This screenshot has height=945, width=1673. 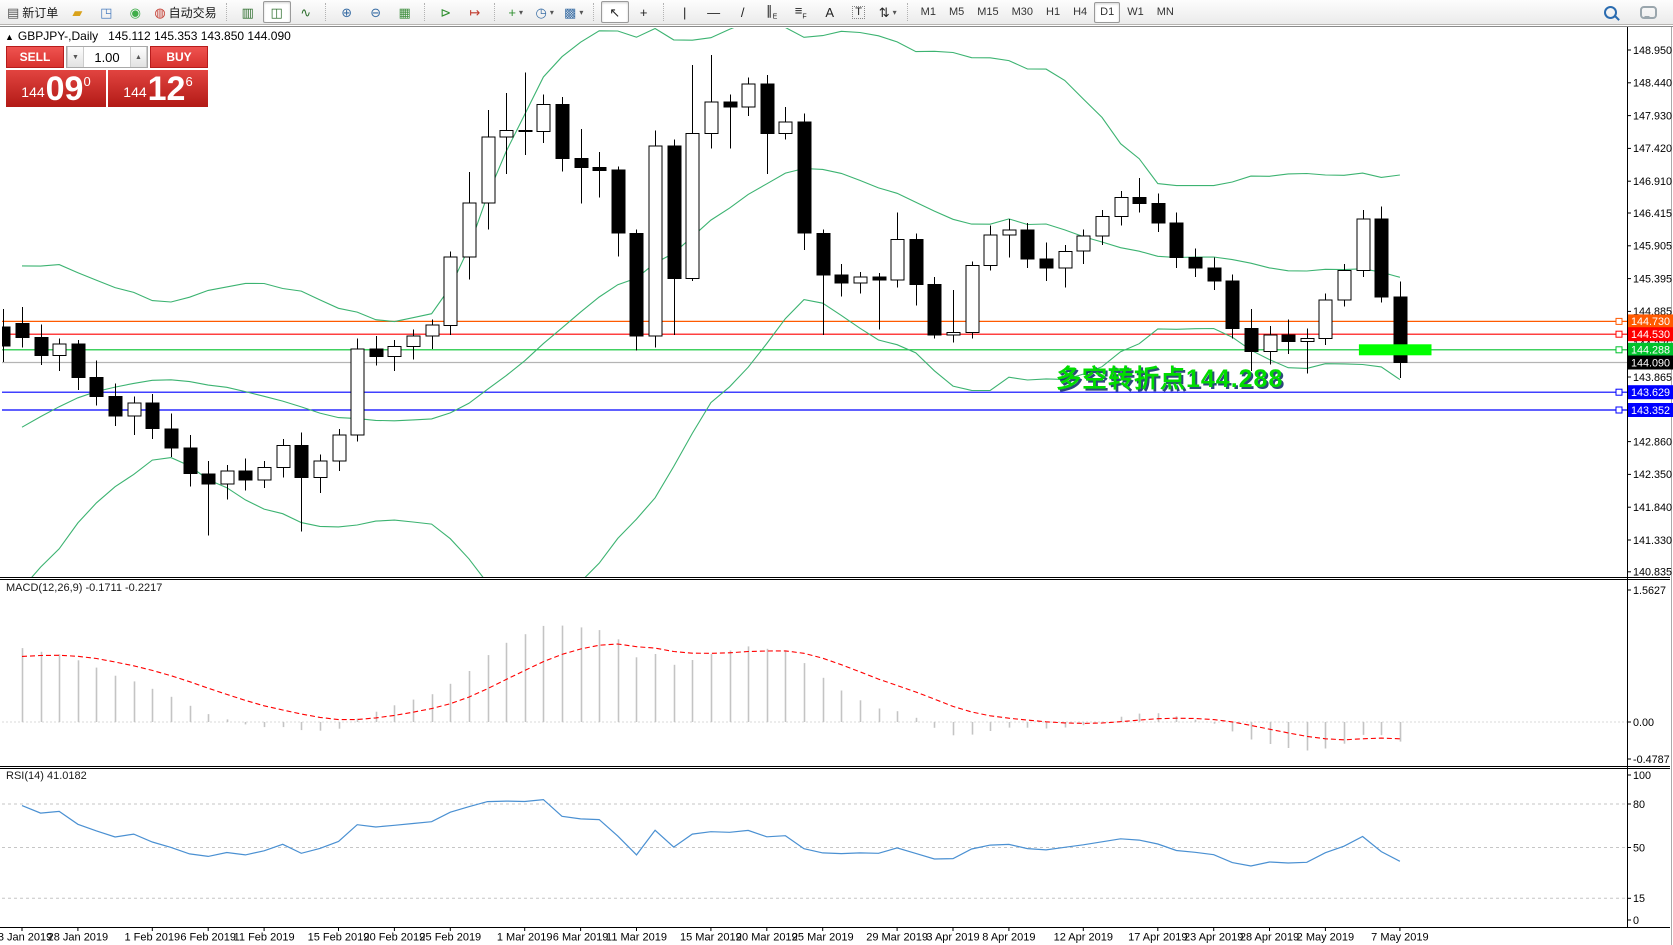 I want to click on publish-chart-icon: ◳, so click(x=106, y=12).